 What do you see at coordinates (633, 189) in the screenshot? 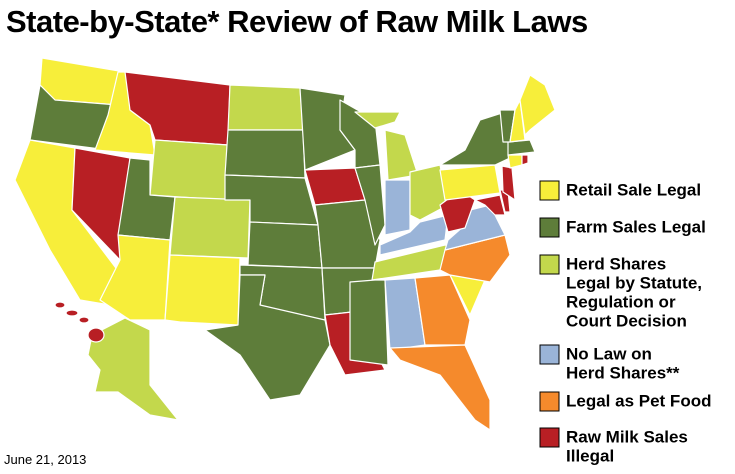
I see `legend-label: Retail Sale Legal` at bounding box center [633, 189].